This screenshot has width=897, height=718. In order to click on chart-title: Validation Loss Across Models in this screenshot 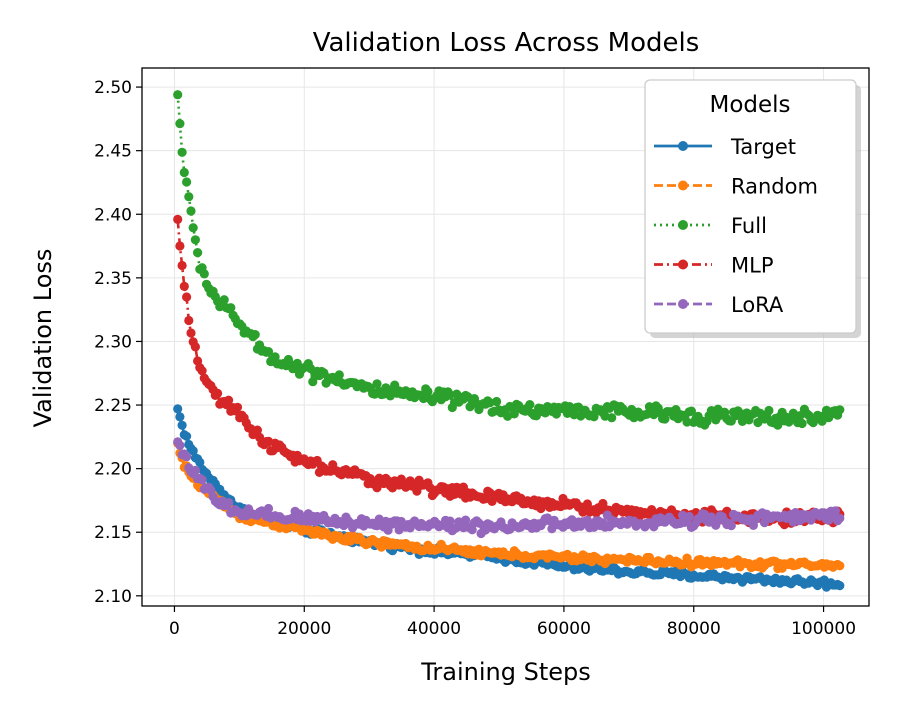, I will do `click(506, 43)`.